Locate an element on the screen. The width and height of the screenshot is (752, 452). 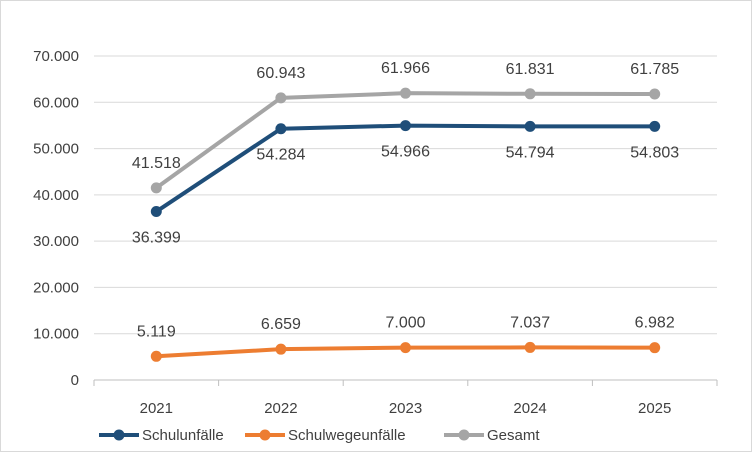
data-label: 54.966 is located at coordinates (405, 152).